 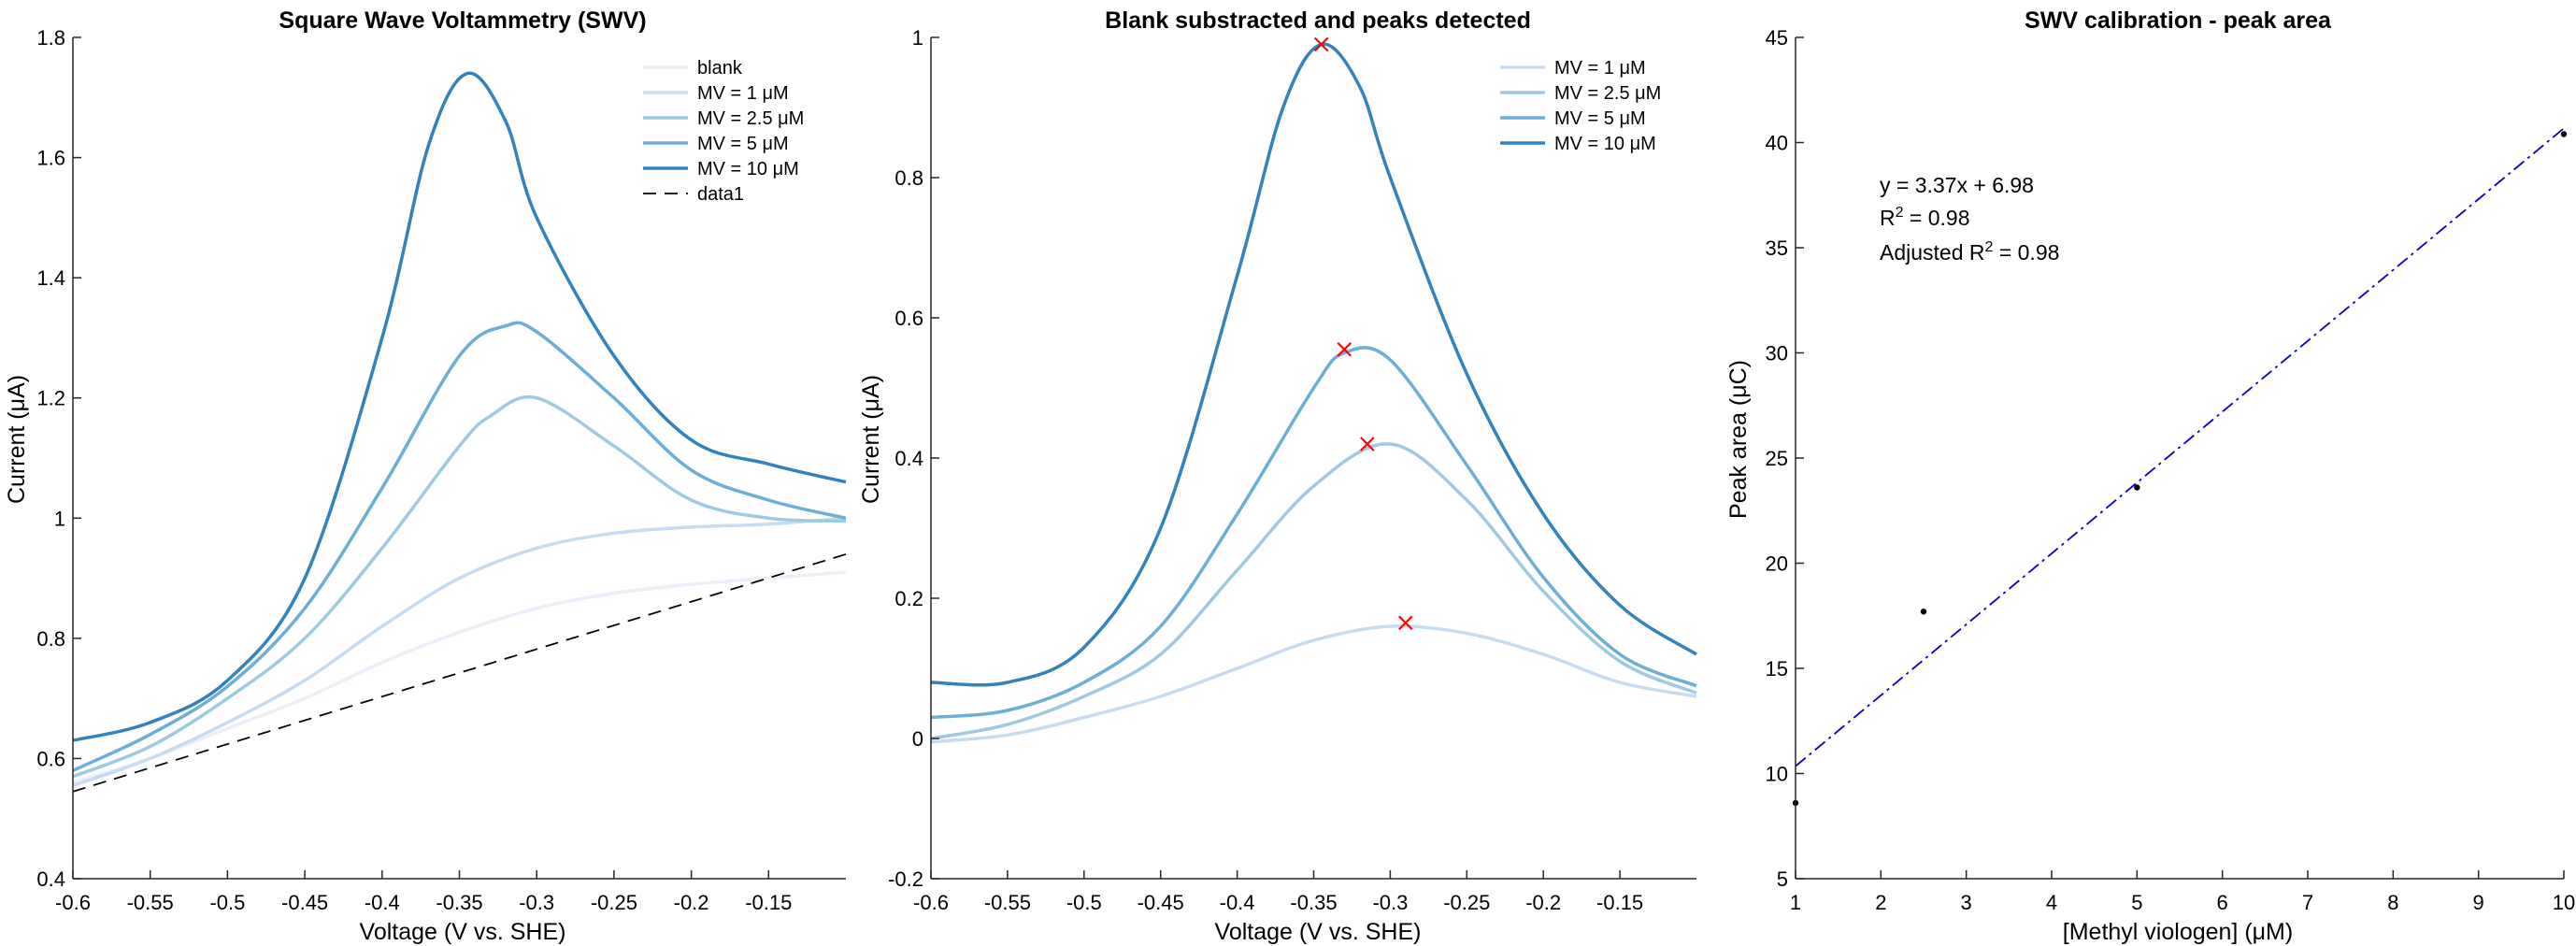 What do you see at coordinates (1161, 902) in the screenshot?
I see `blank-subtracted-xtick-label: -0.45` at bounding box center [1161, 902].